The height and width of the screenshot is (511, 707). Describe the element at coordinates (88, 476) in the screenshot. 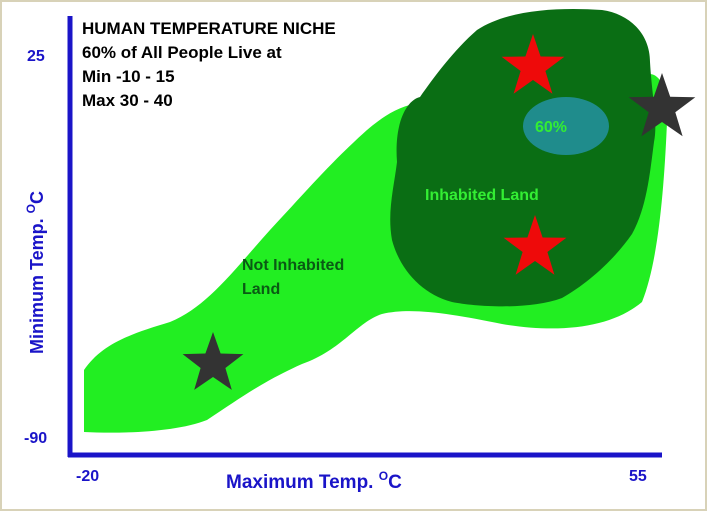

I see `x-min-tick-label: -20` at that location.